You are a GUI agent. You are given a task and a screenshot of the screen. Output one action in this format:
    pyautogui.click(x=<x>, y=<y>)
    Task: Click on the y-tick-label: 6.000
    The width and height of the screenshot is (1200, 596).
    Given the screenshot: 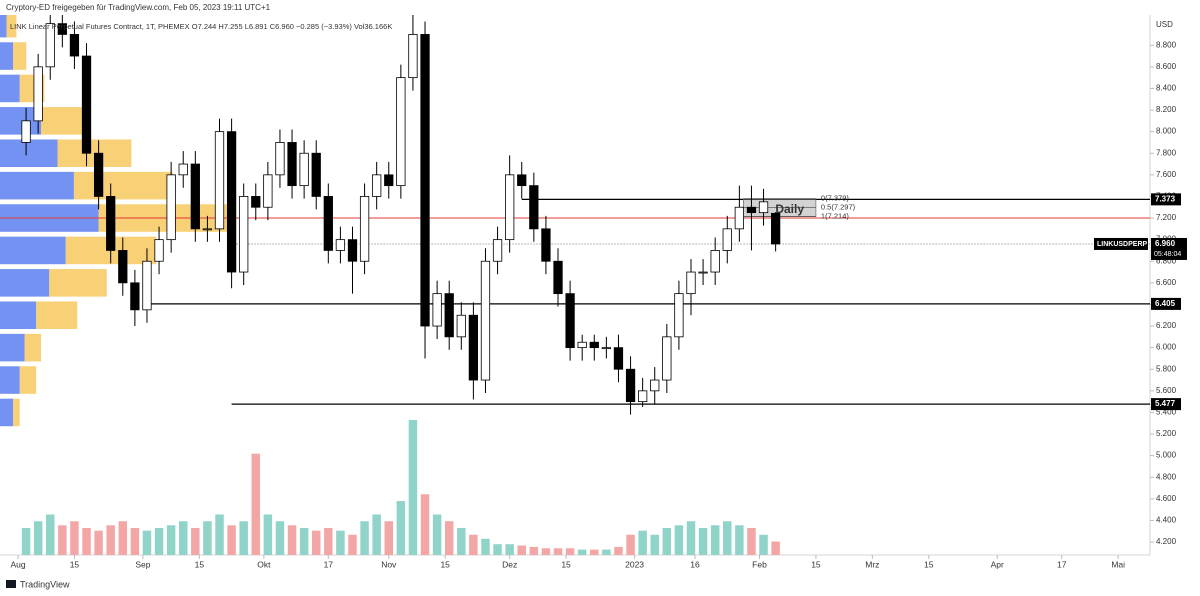 What is the action you would take?
    pyautogui.click(x=1166, y=347)
    